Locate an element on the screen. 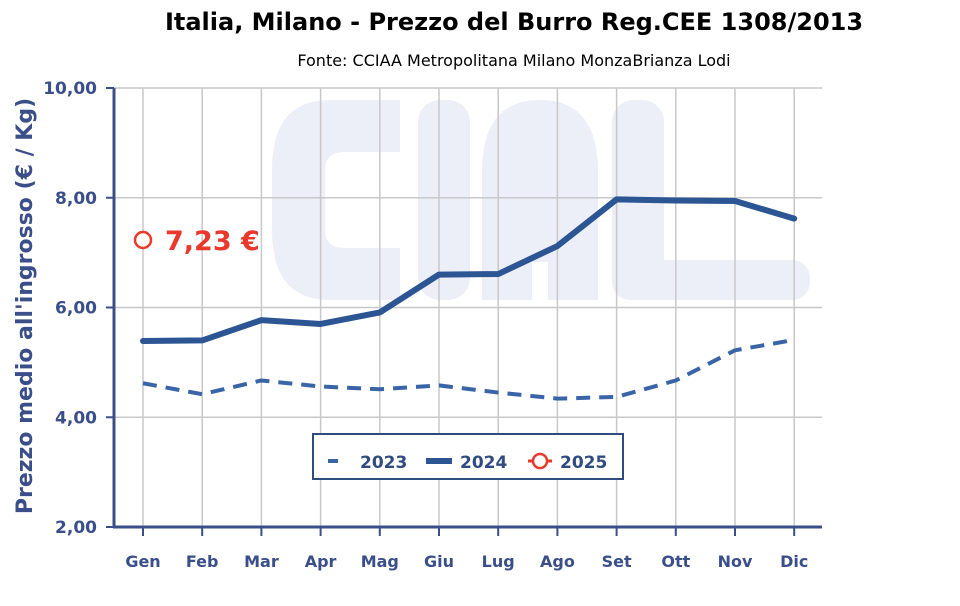  legend-label-2024: 2024 is located at coordinates (483, 463).